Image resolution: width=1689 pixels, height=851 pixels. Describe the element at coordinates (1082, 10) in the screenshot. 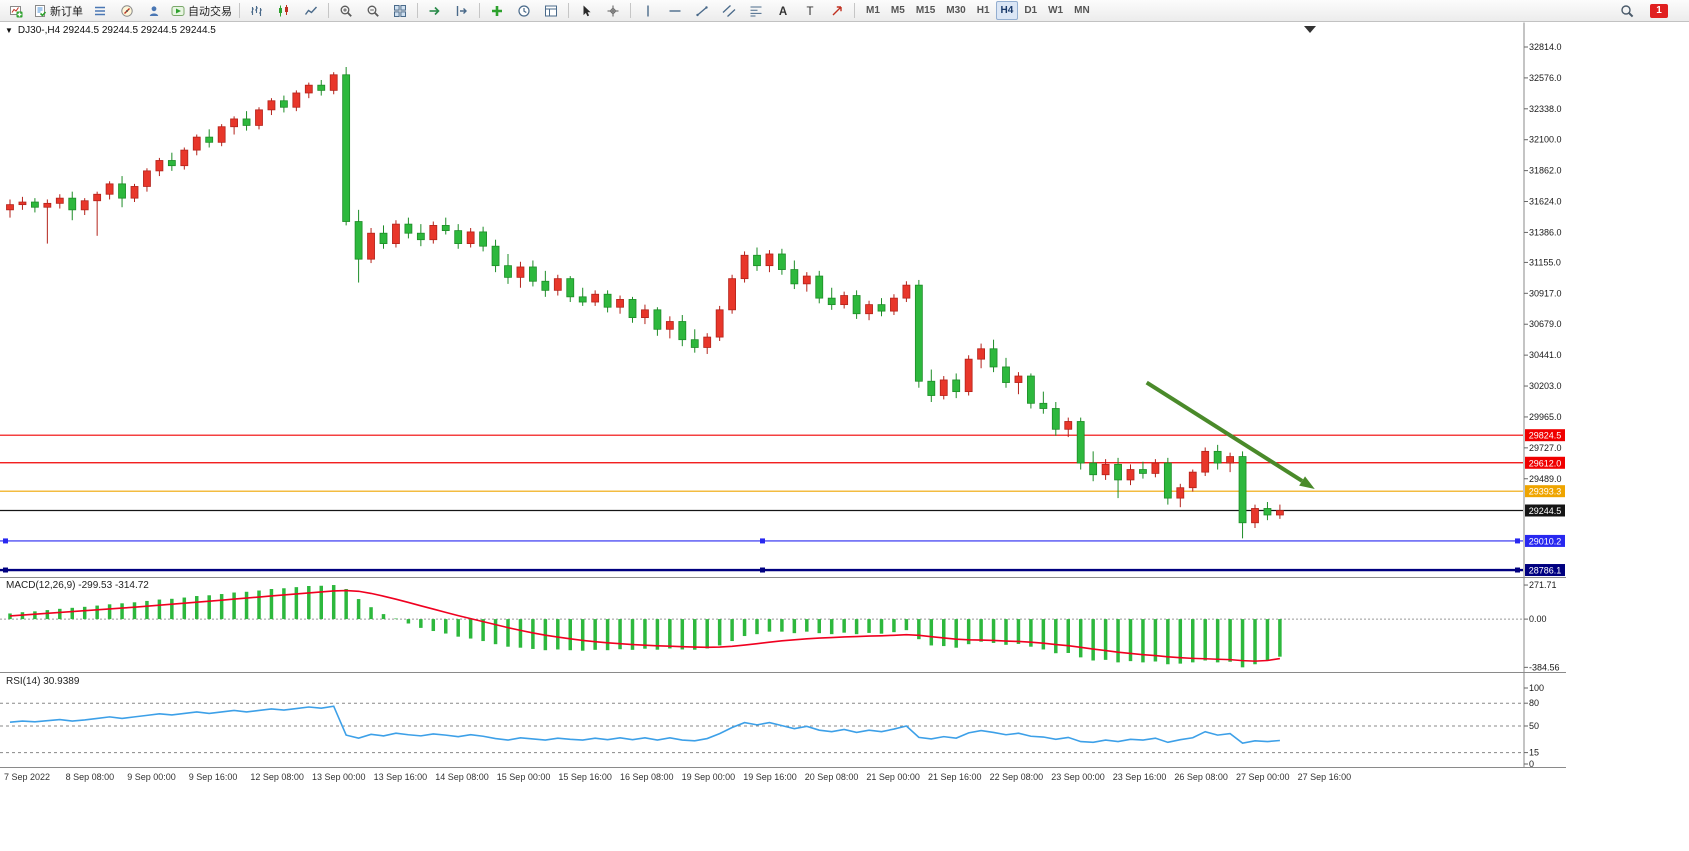

I see `timeframe-MN-button: MN` at that location.